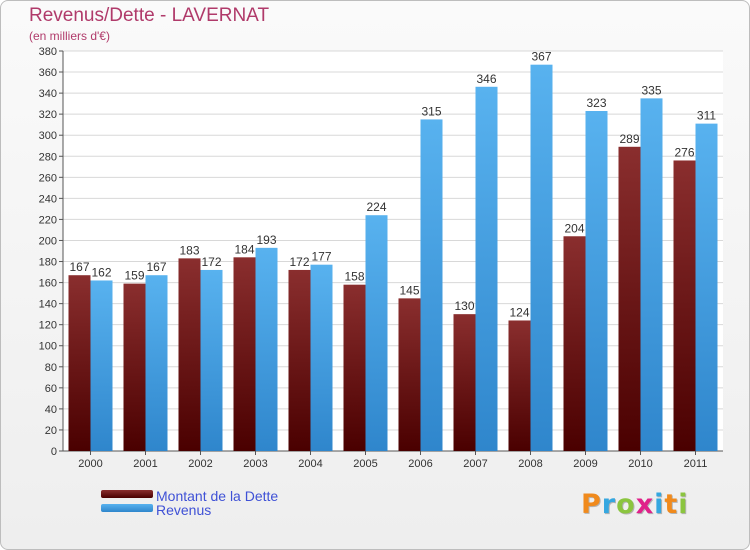 The width and height of the screenshot is (750, 550). I want to click on y-tick-label: 80, so click(51, 368).